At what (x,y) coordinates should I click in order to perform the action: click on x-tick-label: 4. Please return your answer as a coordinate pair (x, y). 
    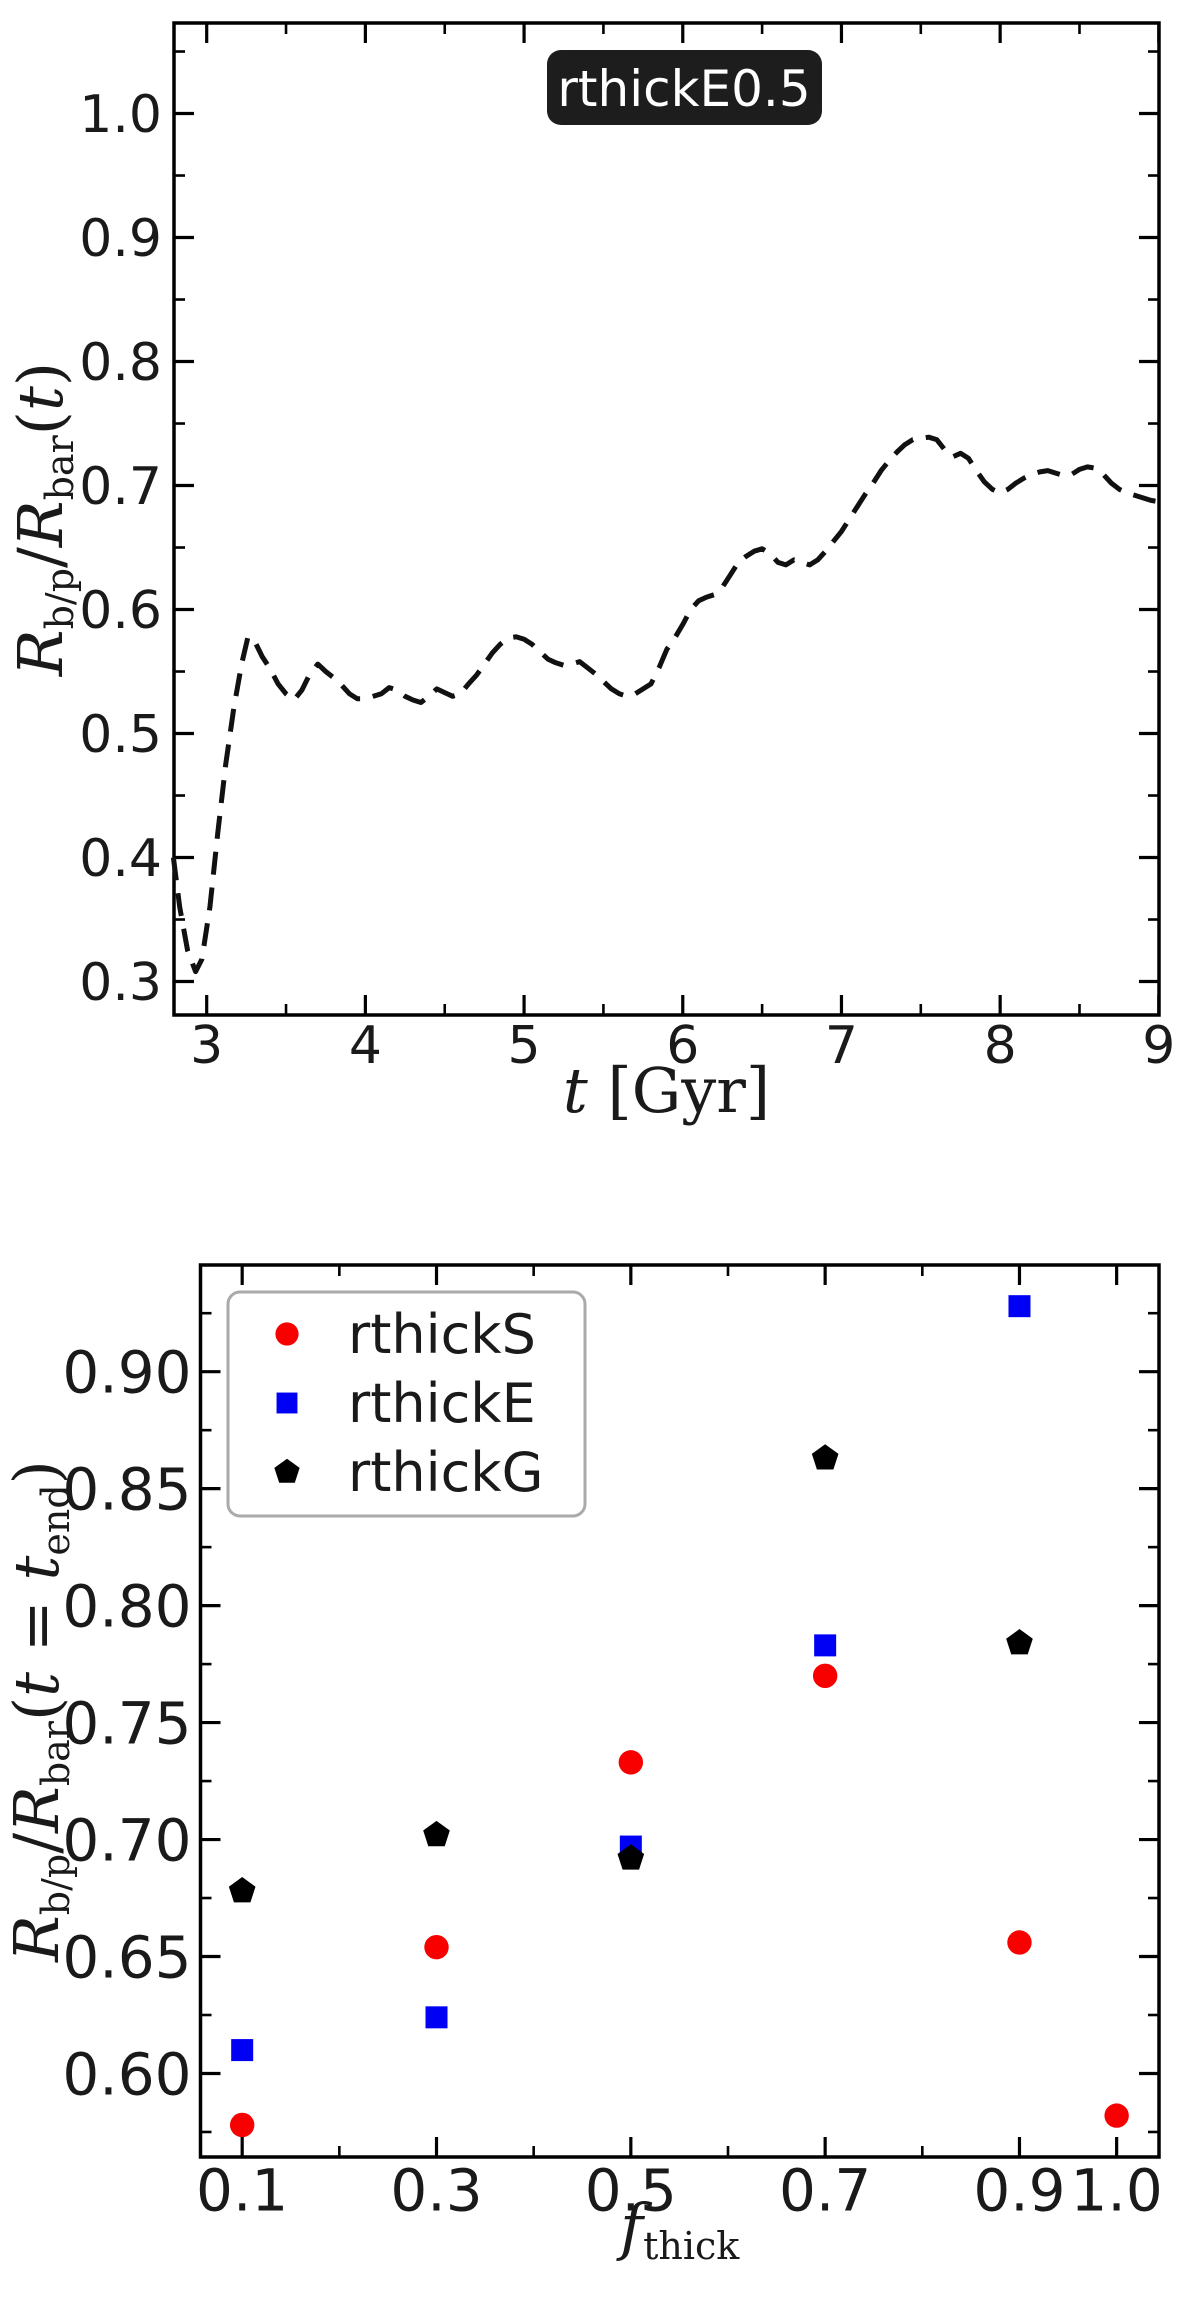
    Looking at the image, I should click on (365, 1046).